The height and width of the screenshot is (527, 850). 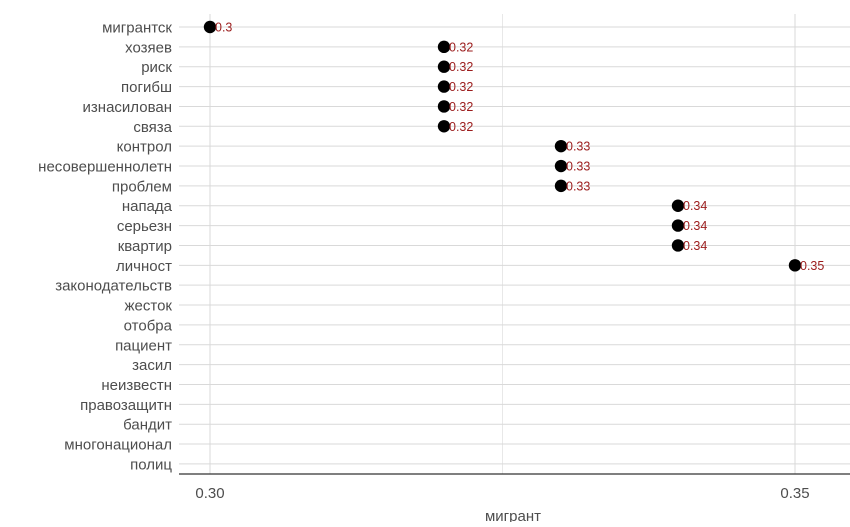 What do you see at coordinates (151, 464) in the screenshot?
I see `category-label: полиц` at bounding box center [151, 464].